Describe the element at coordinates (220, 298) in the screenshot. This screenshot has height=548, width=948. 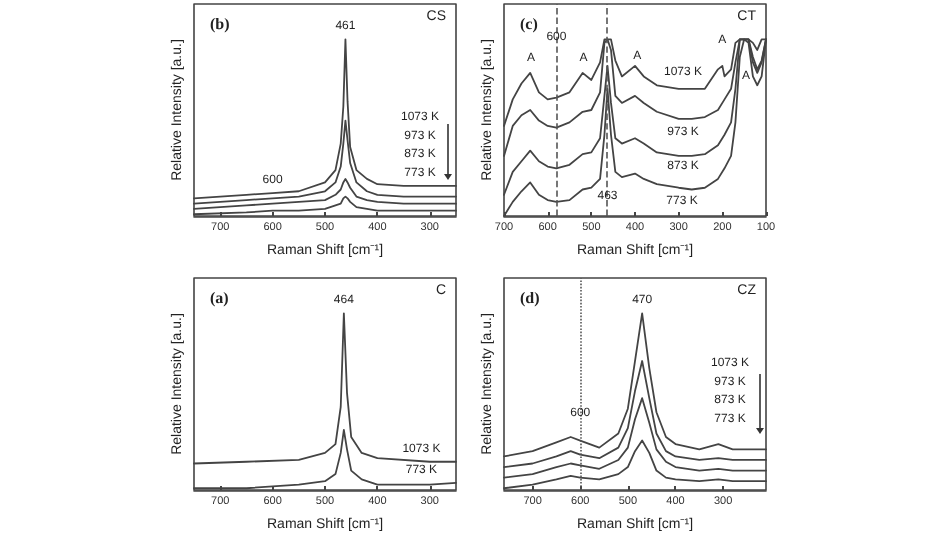
I see `chart-title: (a)` at that location.